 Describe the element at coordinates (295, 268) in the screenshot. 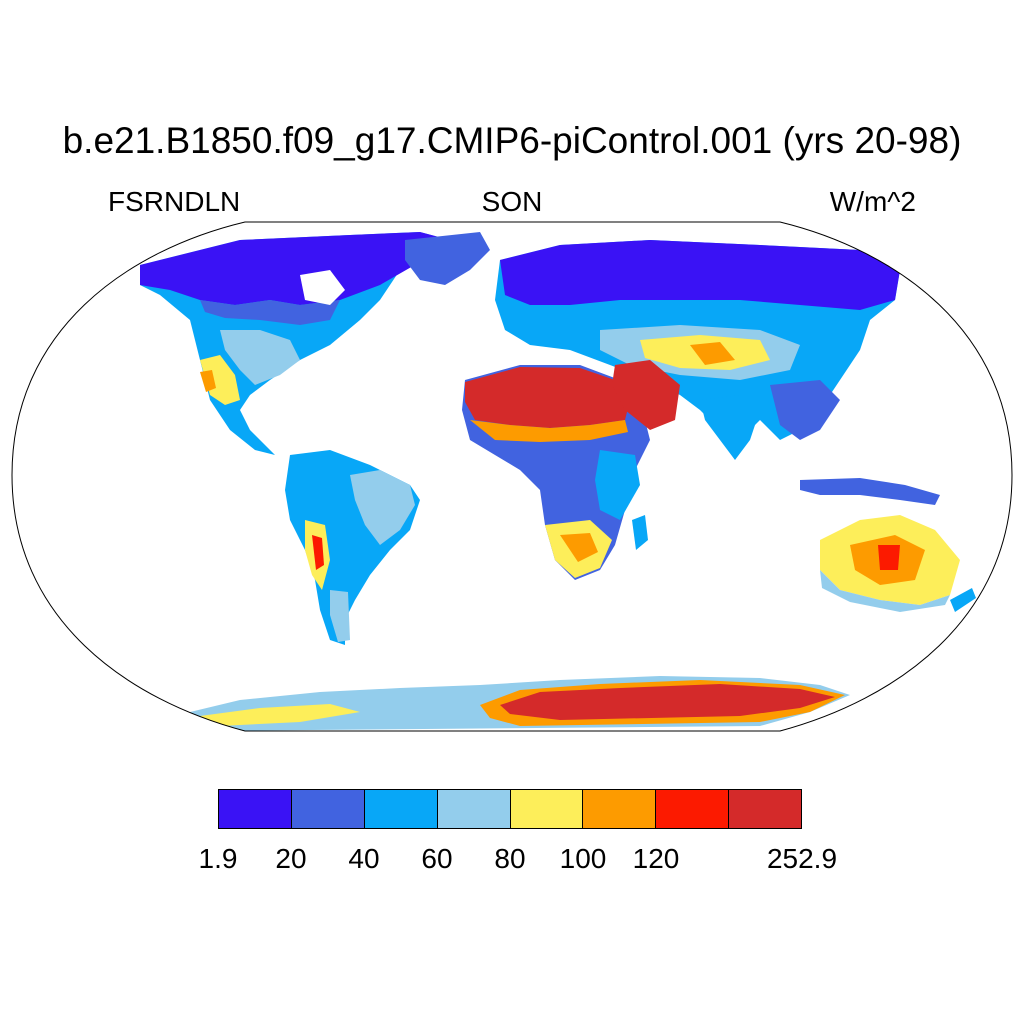

I see `north-america-arctic` at that location.